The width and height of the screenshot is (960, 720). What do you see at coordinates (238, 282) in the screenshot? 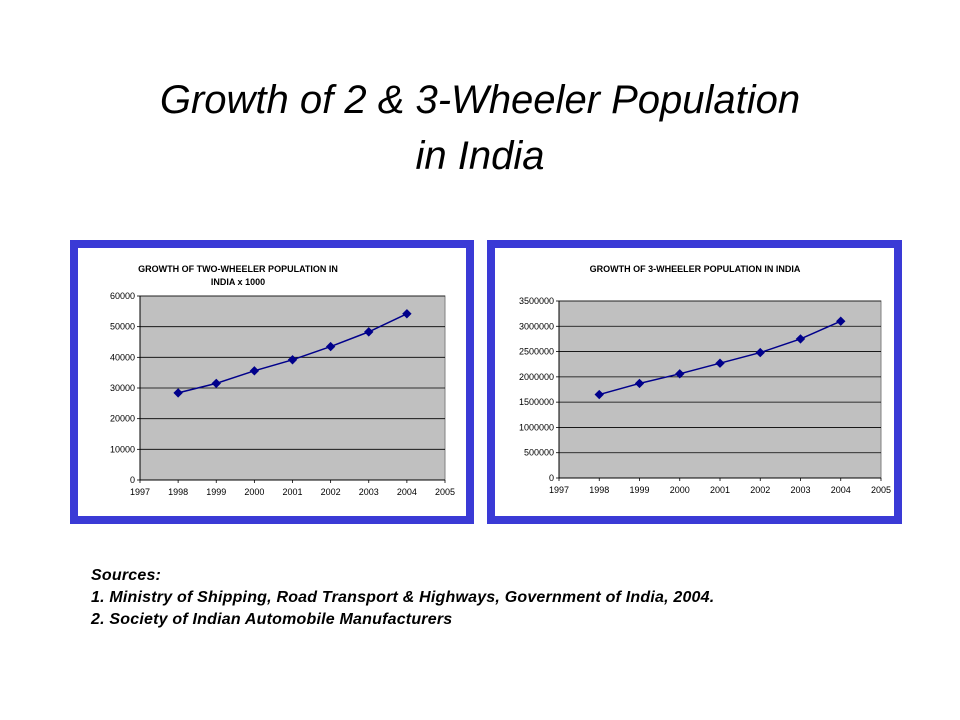
I see `chart-title-line: INDIA x 1000` at bounding box center [238, 282].